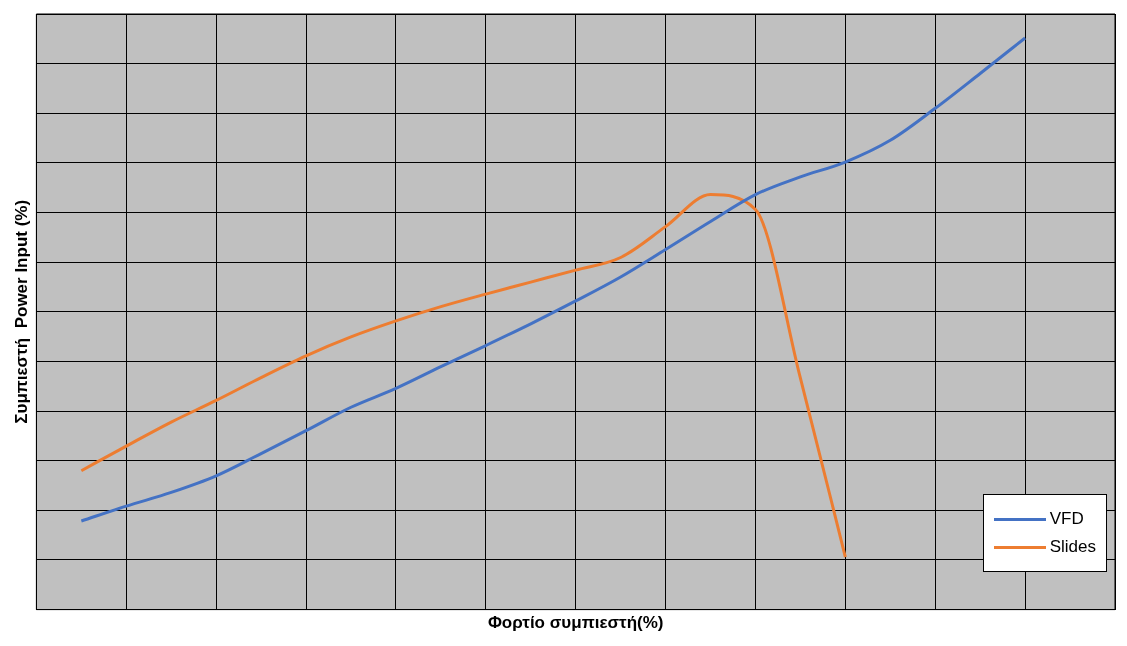 This screenshot has height=646, width=1127. I want to click on y-axis-title: Συμπιεστή Power Input (%), so click(21, 311).